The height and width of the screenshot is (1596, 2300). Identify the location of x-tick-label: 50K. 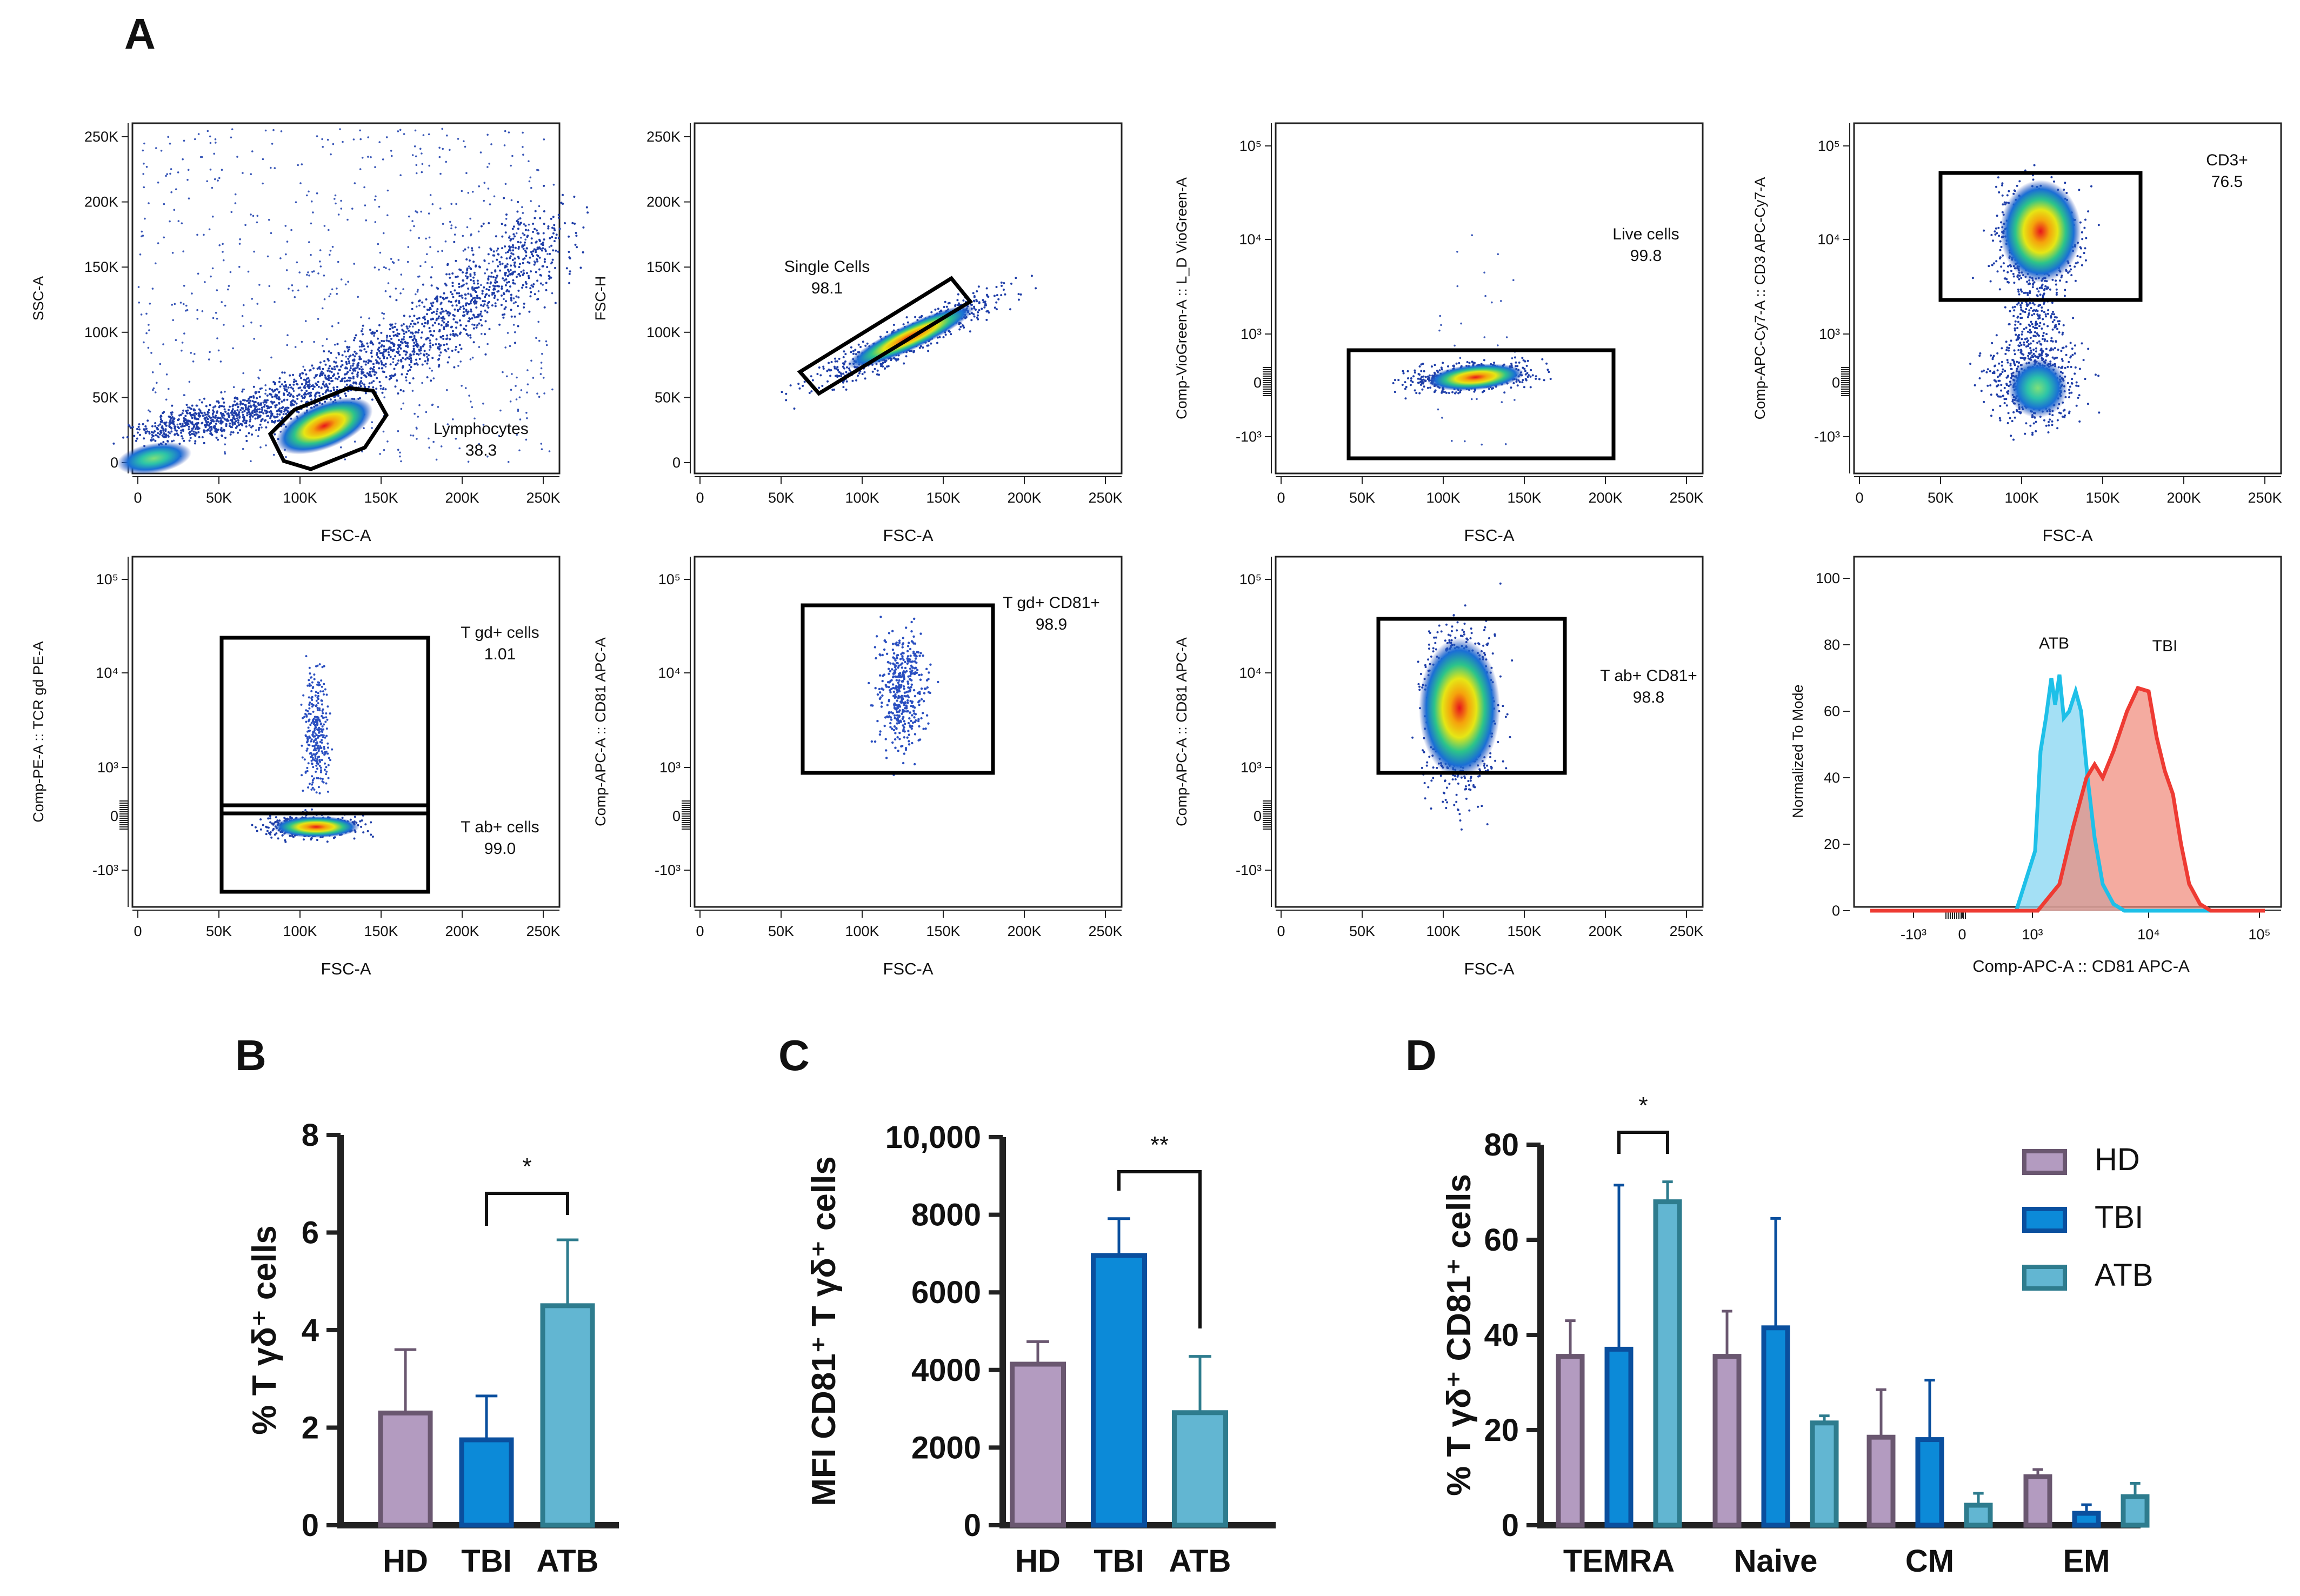
(781, 498).